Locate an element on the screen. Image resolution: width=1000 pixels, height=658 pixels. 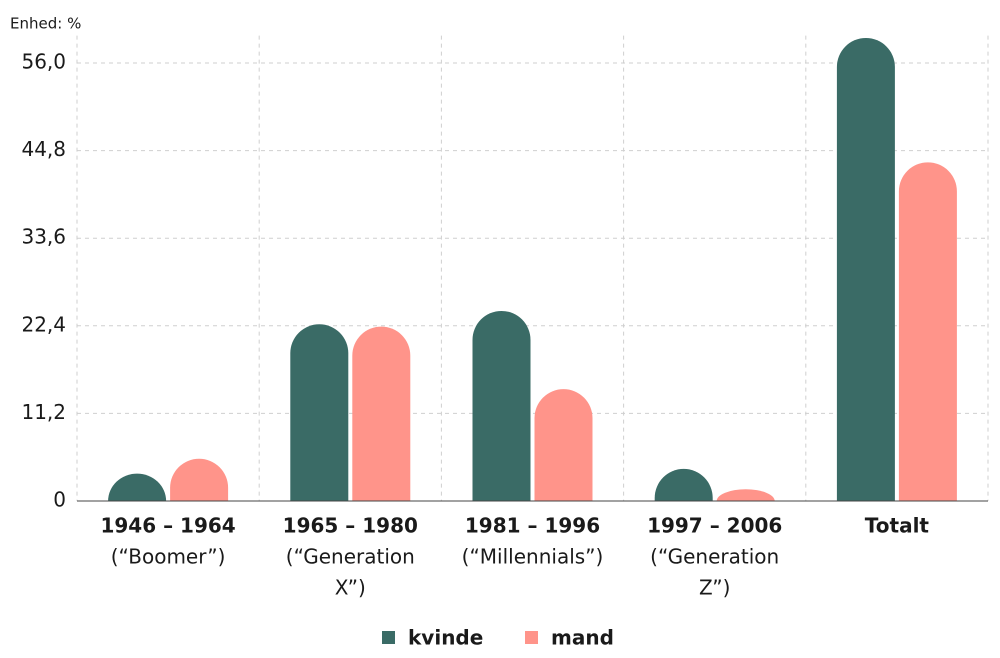
unit-label: Enhed: % is located at coordinates (45, 24).